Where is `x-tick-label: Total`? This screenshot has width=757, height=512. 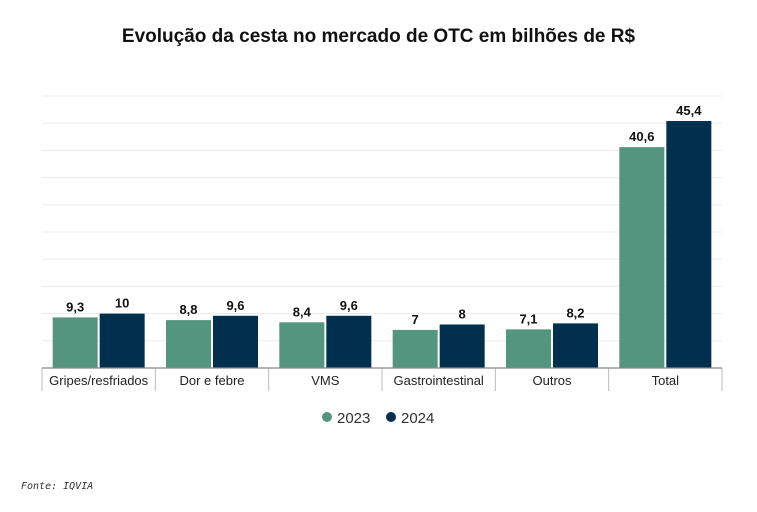 x-tick-label: Total is located at coordinates (666, 380).